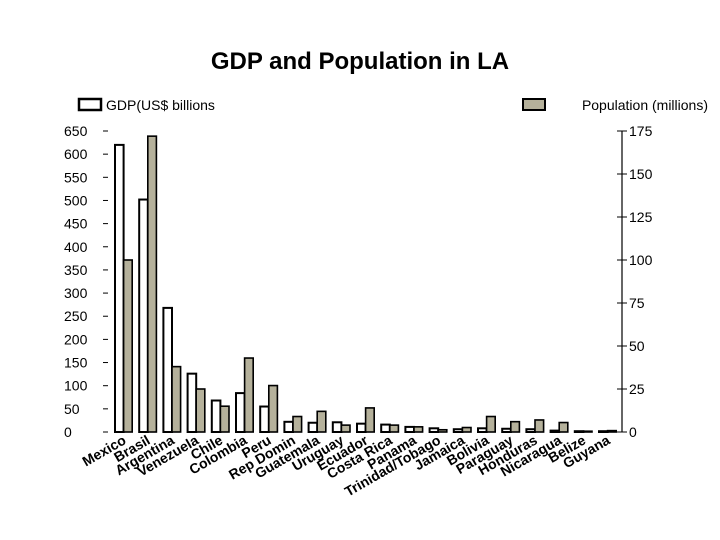 Image resolution: width=720 pixels, height=540 pixels. I want to click on y-left-tick-label: 600, so click(76, 154).